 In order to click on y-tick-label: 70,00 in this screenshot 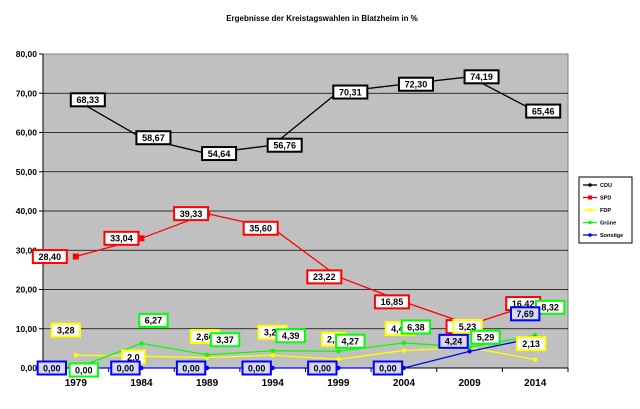, I will do `click(27, 93)`.